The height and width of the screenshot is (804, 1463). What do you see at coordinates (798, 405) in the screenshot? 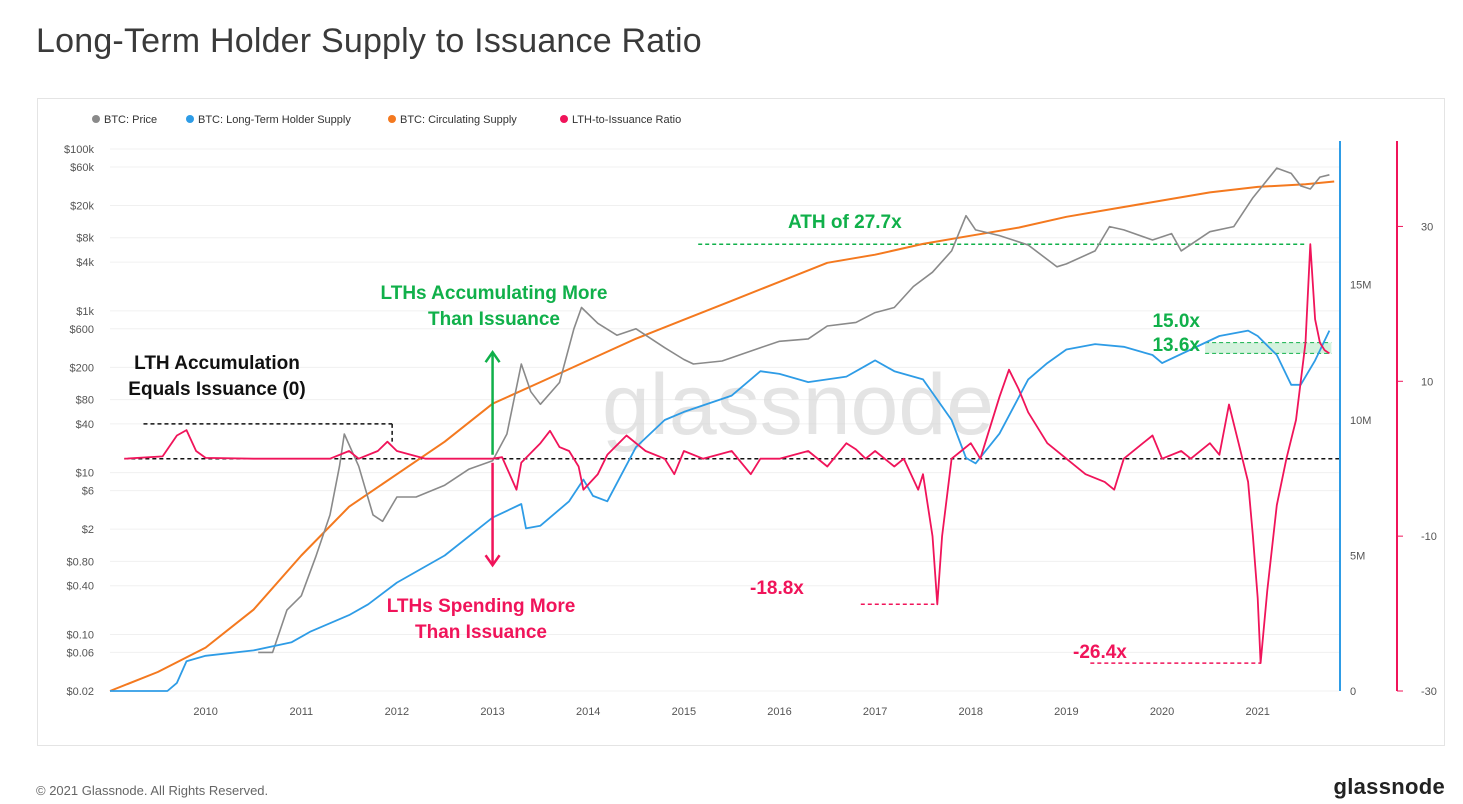
I see `watermark-text: glassnode` at bounding box center [798, 405].